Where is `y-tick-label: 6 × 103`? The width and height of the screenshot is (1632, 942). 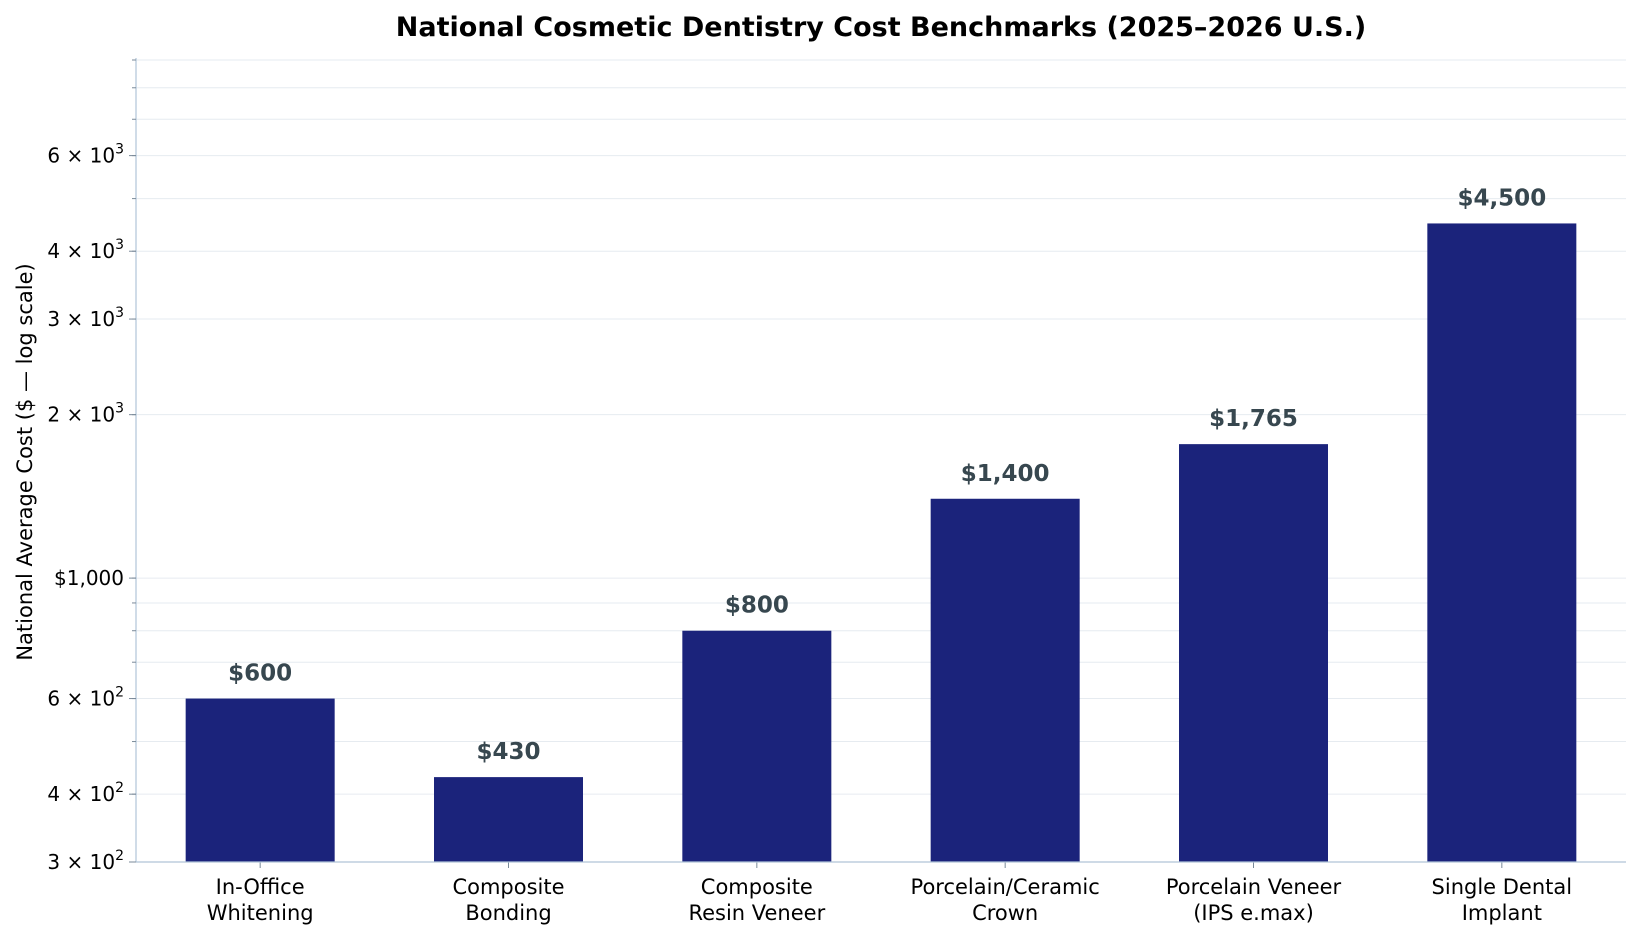 y-tick-label: 6 × 103 is located at coordinates (85, 155).